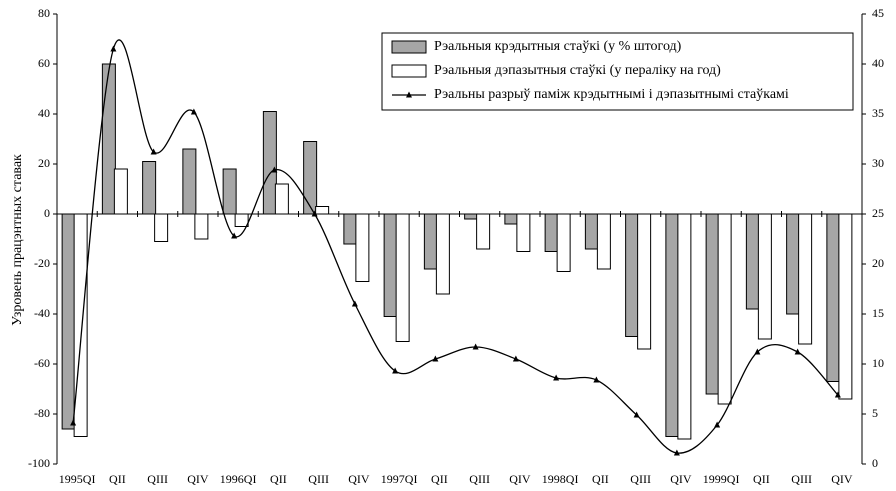 The height and width of the screenshot is (491, 896). I want to click on y-tick-label: -40, so click(42, 313).